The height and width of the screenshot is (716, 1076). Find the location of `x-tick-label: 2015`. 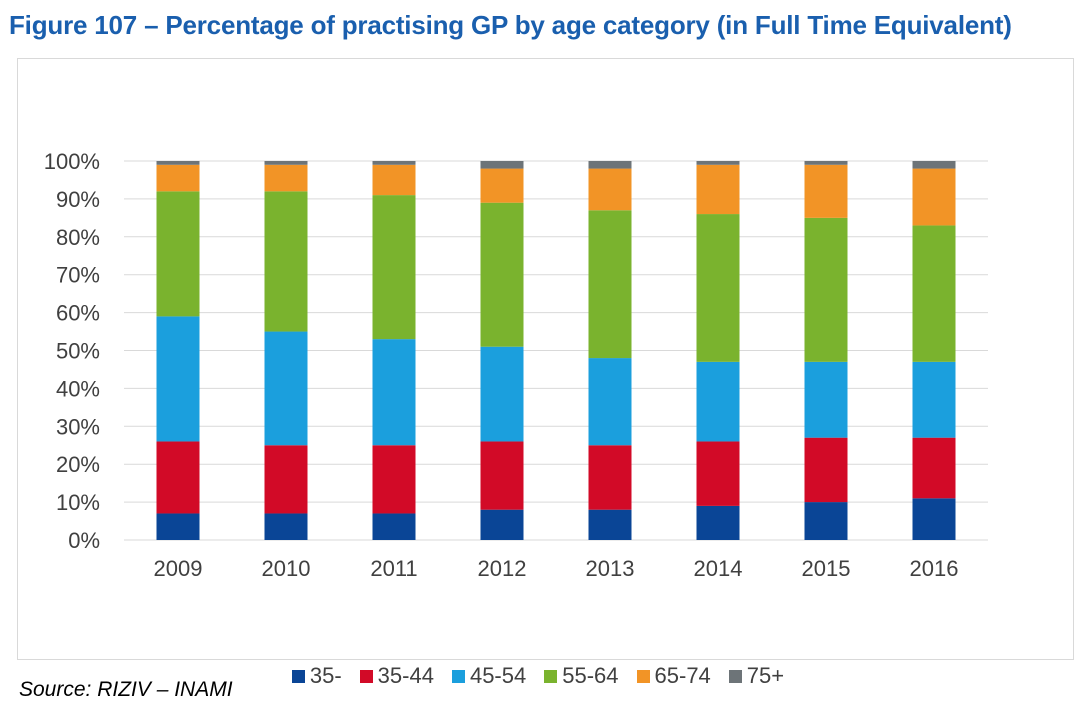

x-tick-label: 2015 is located at coordinates (826, 568).